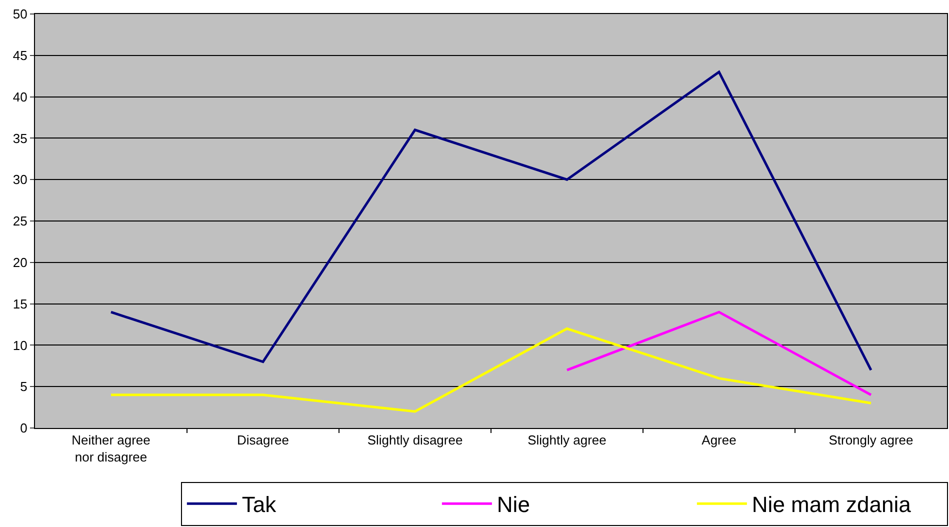 This screenshot has height=527, width=949. I want to click on x-tick-label: Slightly disagree, so click(415, 440).